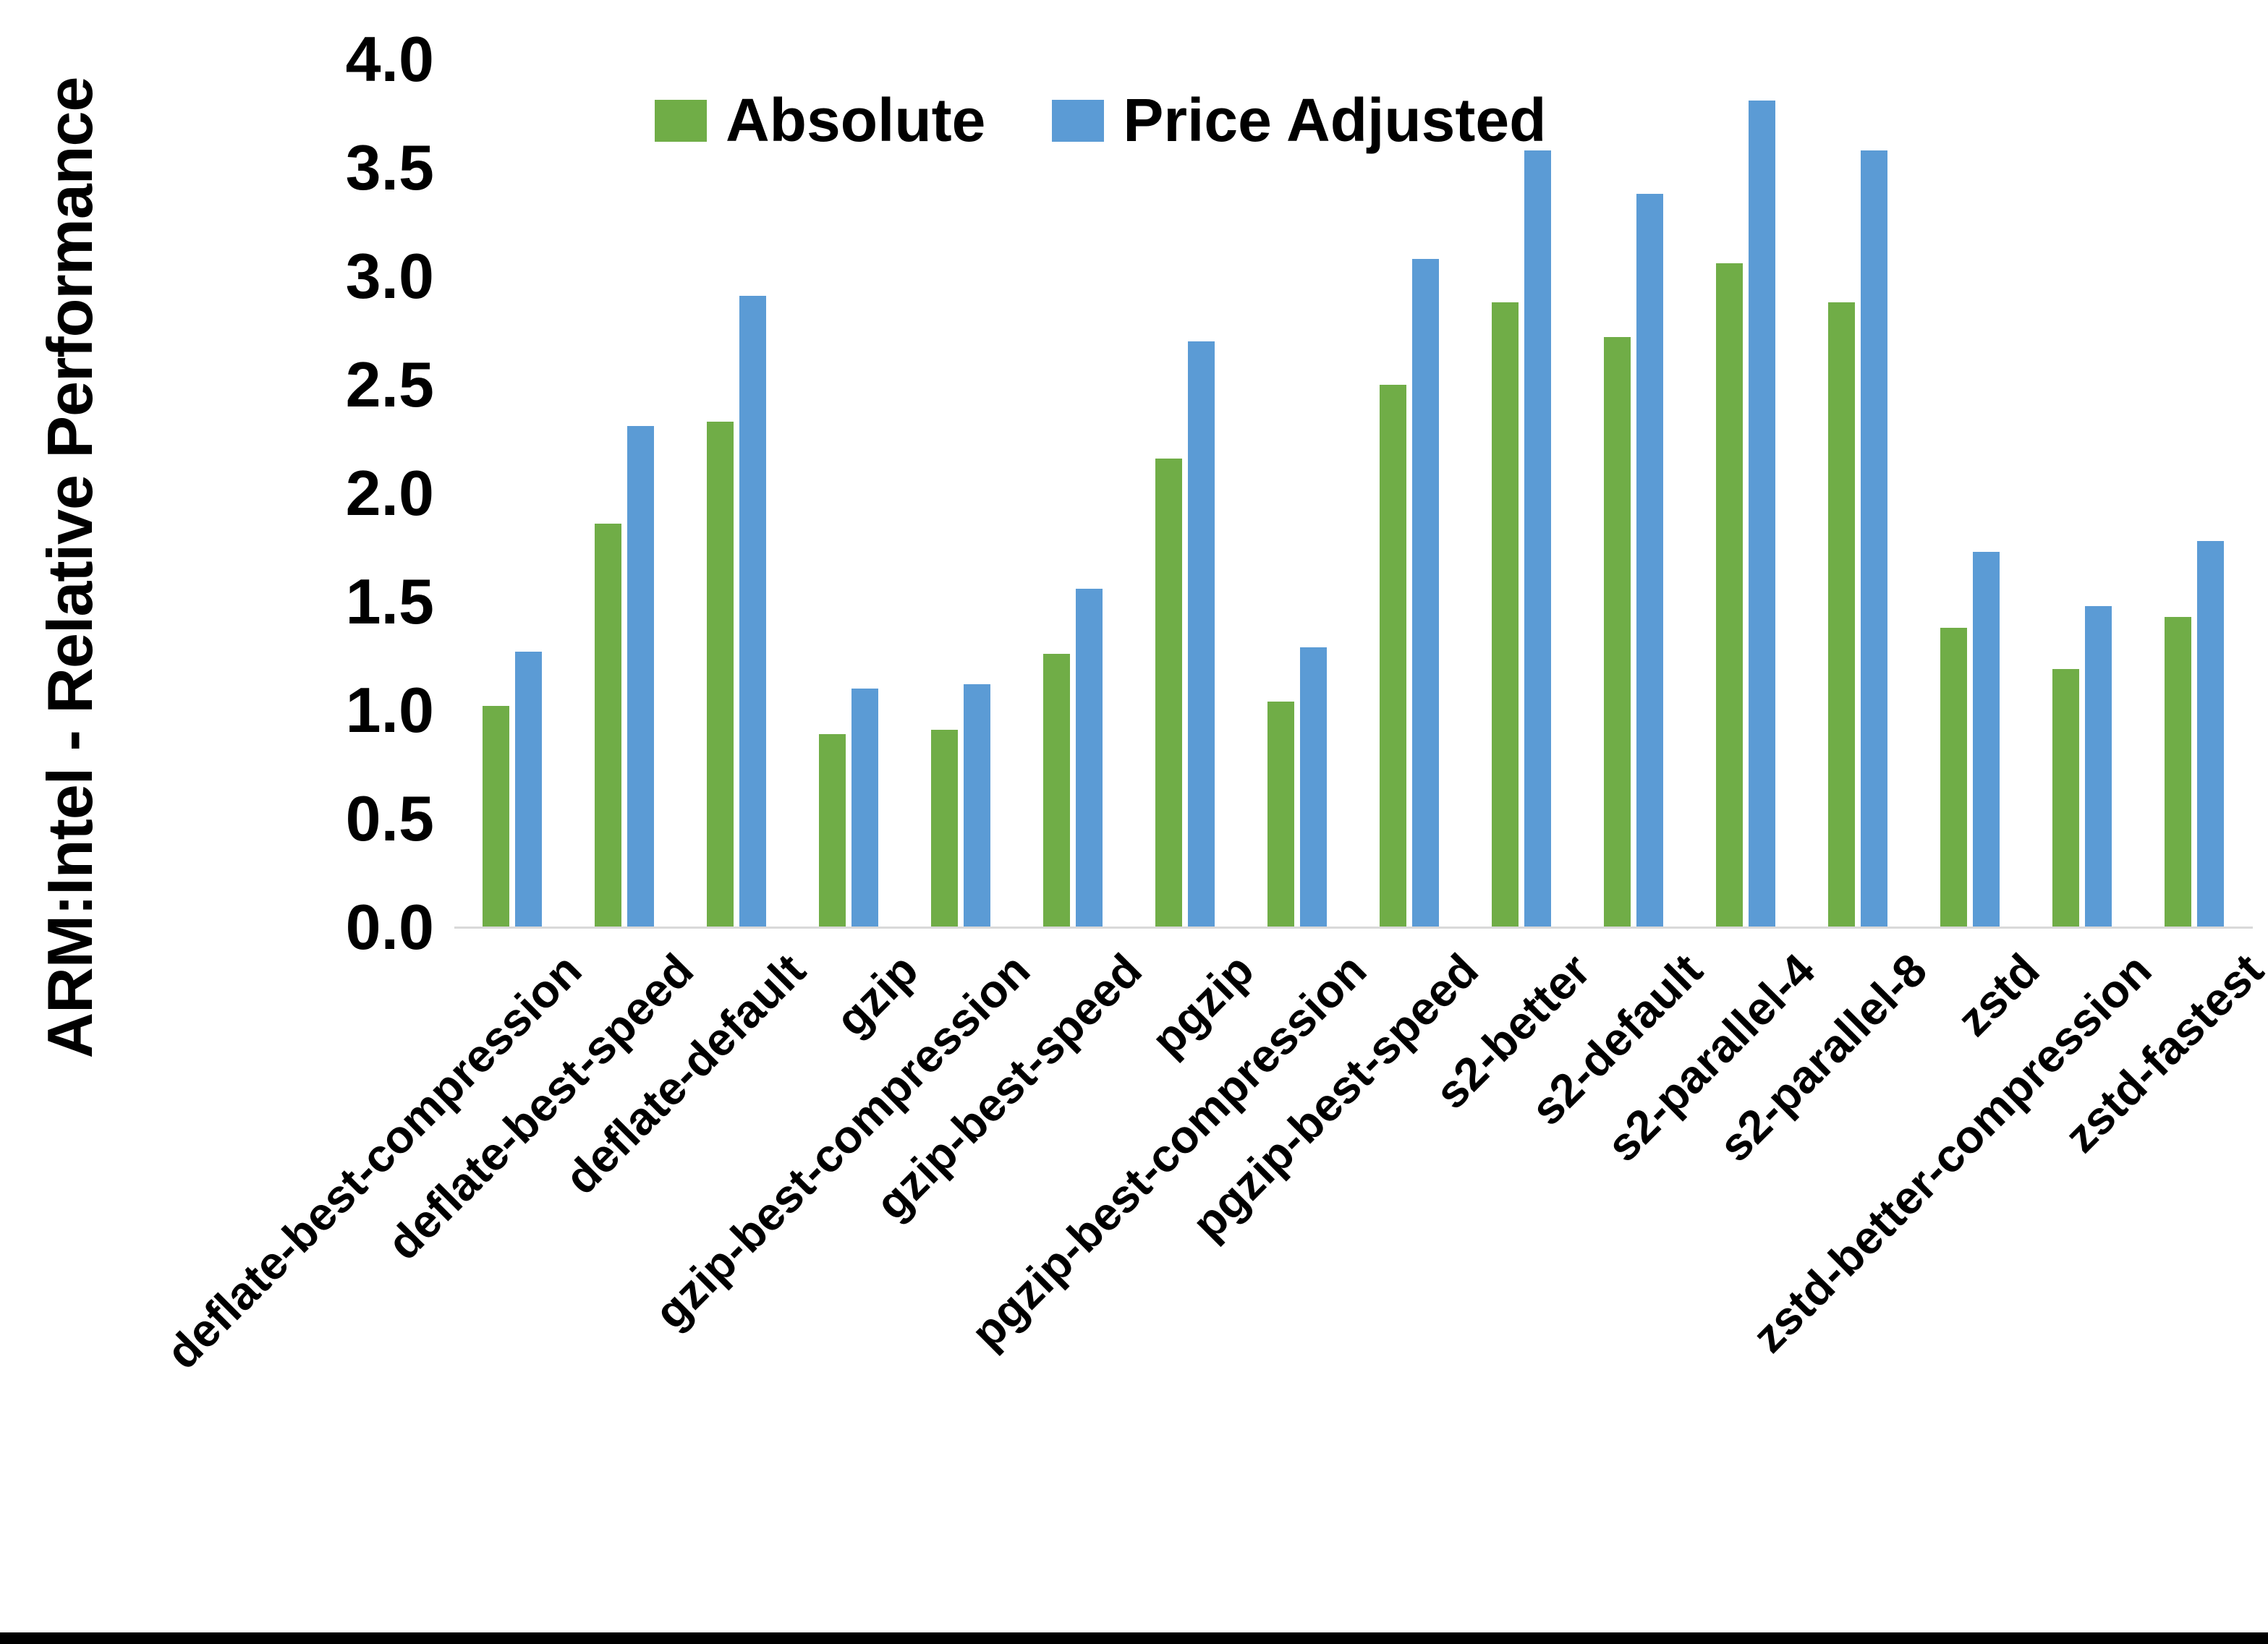 Image resolution: width=2268 pixels, height=1644 pixels. Describe the element at coordinates (2210, 734) in the screenshot. I see `bar-price-adjusted-zstd-fastest` at that location.